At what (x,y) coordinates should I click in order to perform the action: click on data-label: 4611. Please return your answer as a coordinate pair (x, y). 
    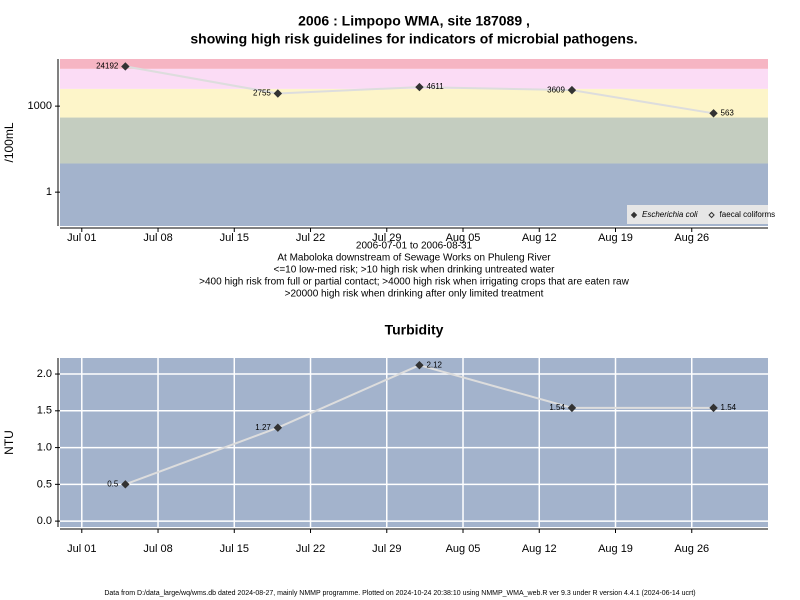
    Looking at the image, I should click on (435, 86).